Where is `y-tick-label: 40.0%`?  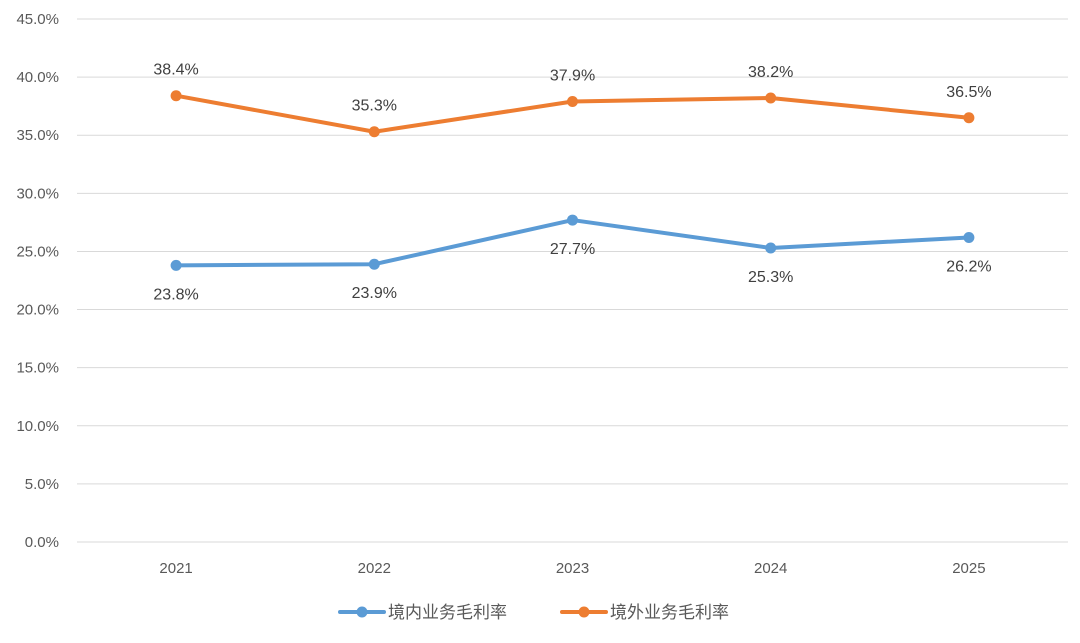 y-tick-label: 40.0% is located at coordinates (37, 77).